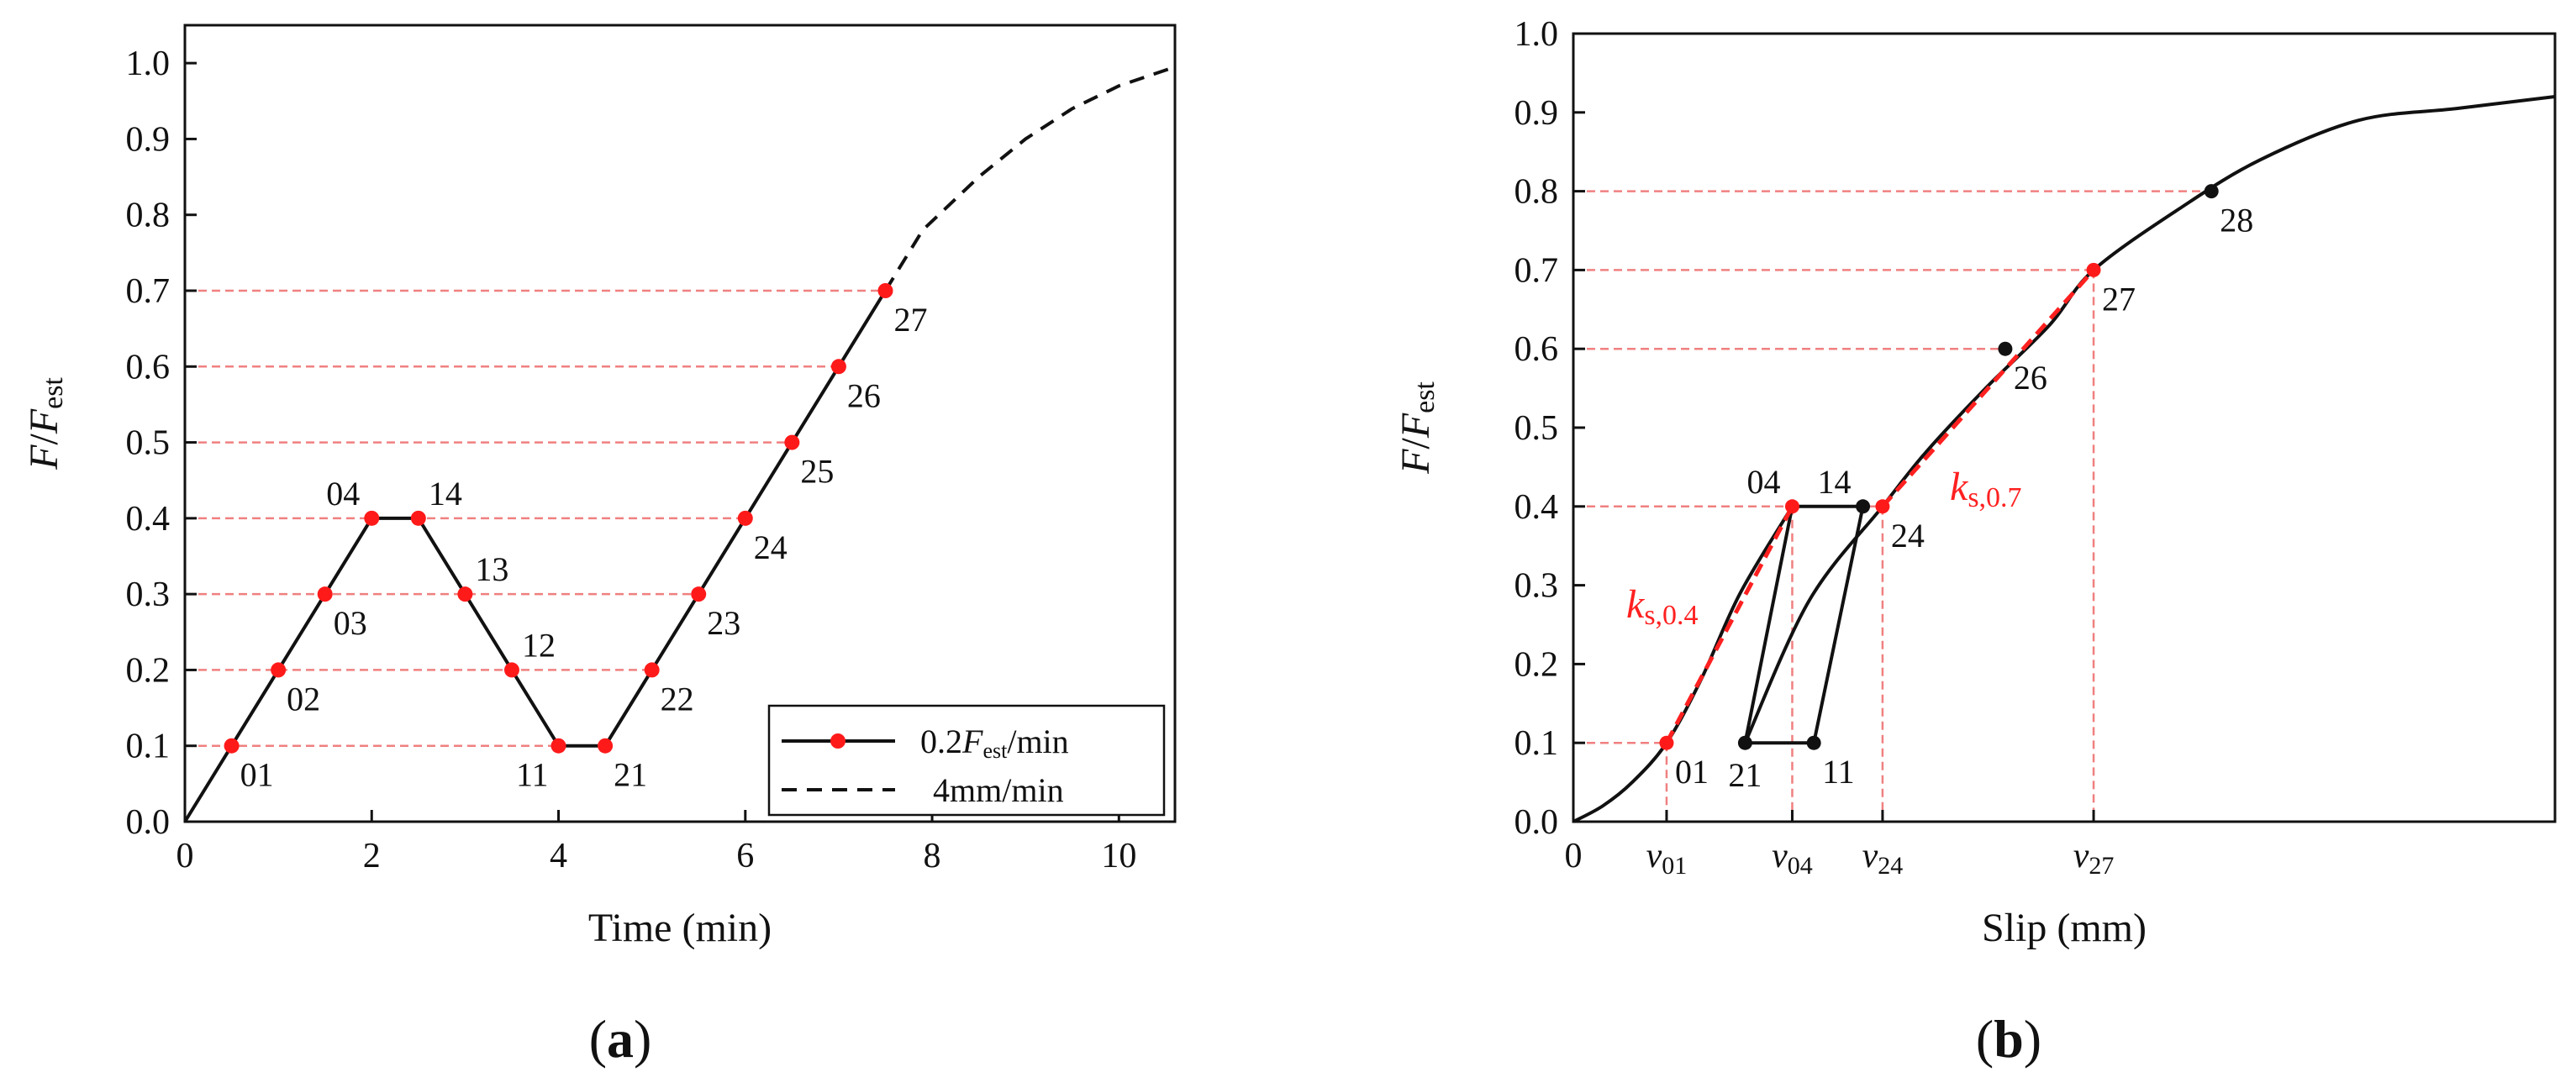  What do you see at coordinates (998, 790) in the screenshot?
I see `legend-label-displacement: 4mm/min` at bounding box center [998, 790].